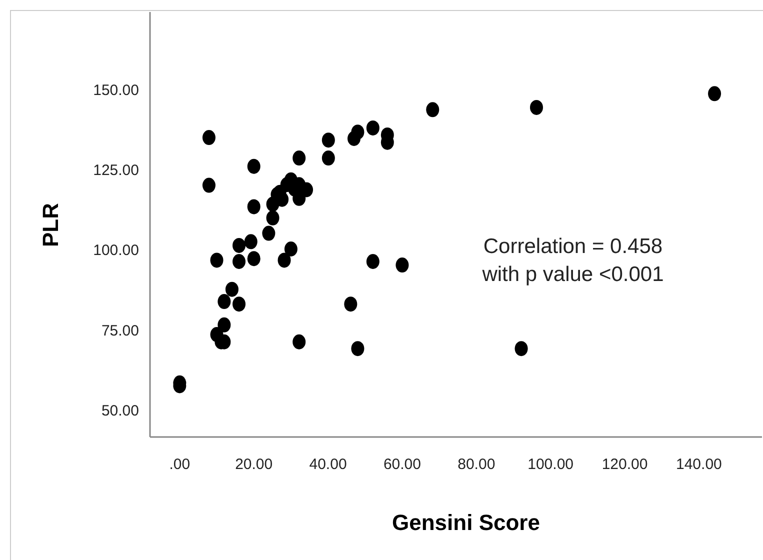 The height and width of the screenshot is (560, 763). What do you see at coordinates (551, 464) in the screenshot?
I see `x-tick-label: 100.00` at bounding box center [551, 464].